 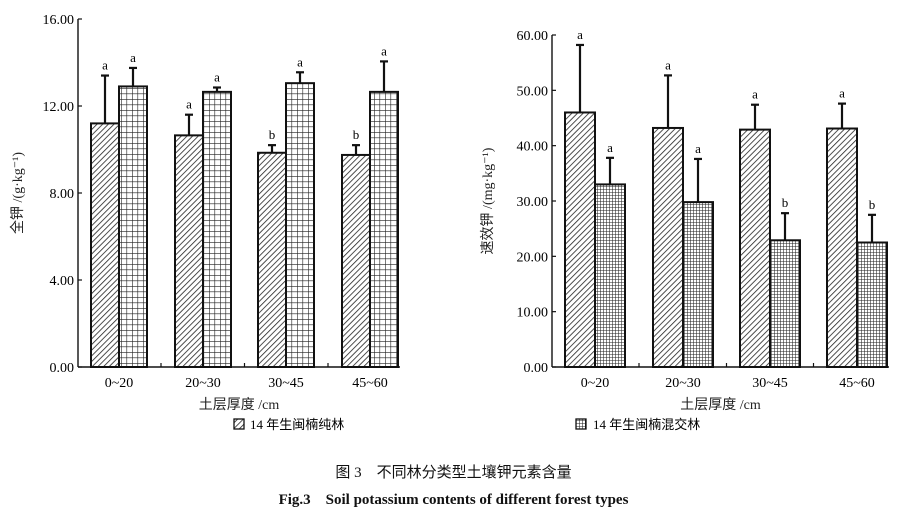 I want to click on y-tick-label: 30.00, so click(x=533, y=202).